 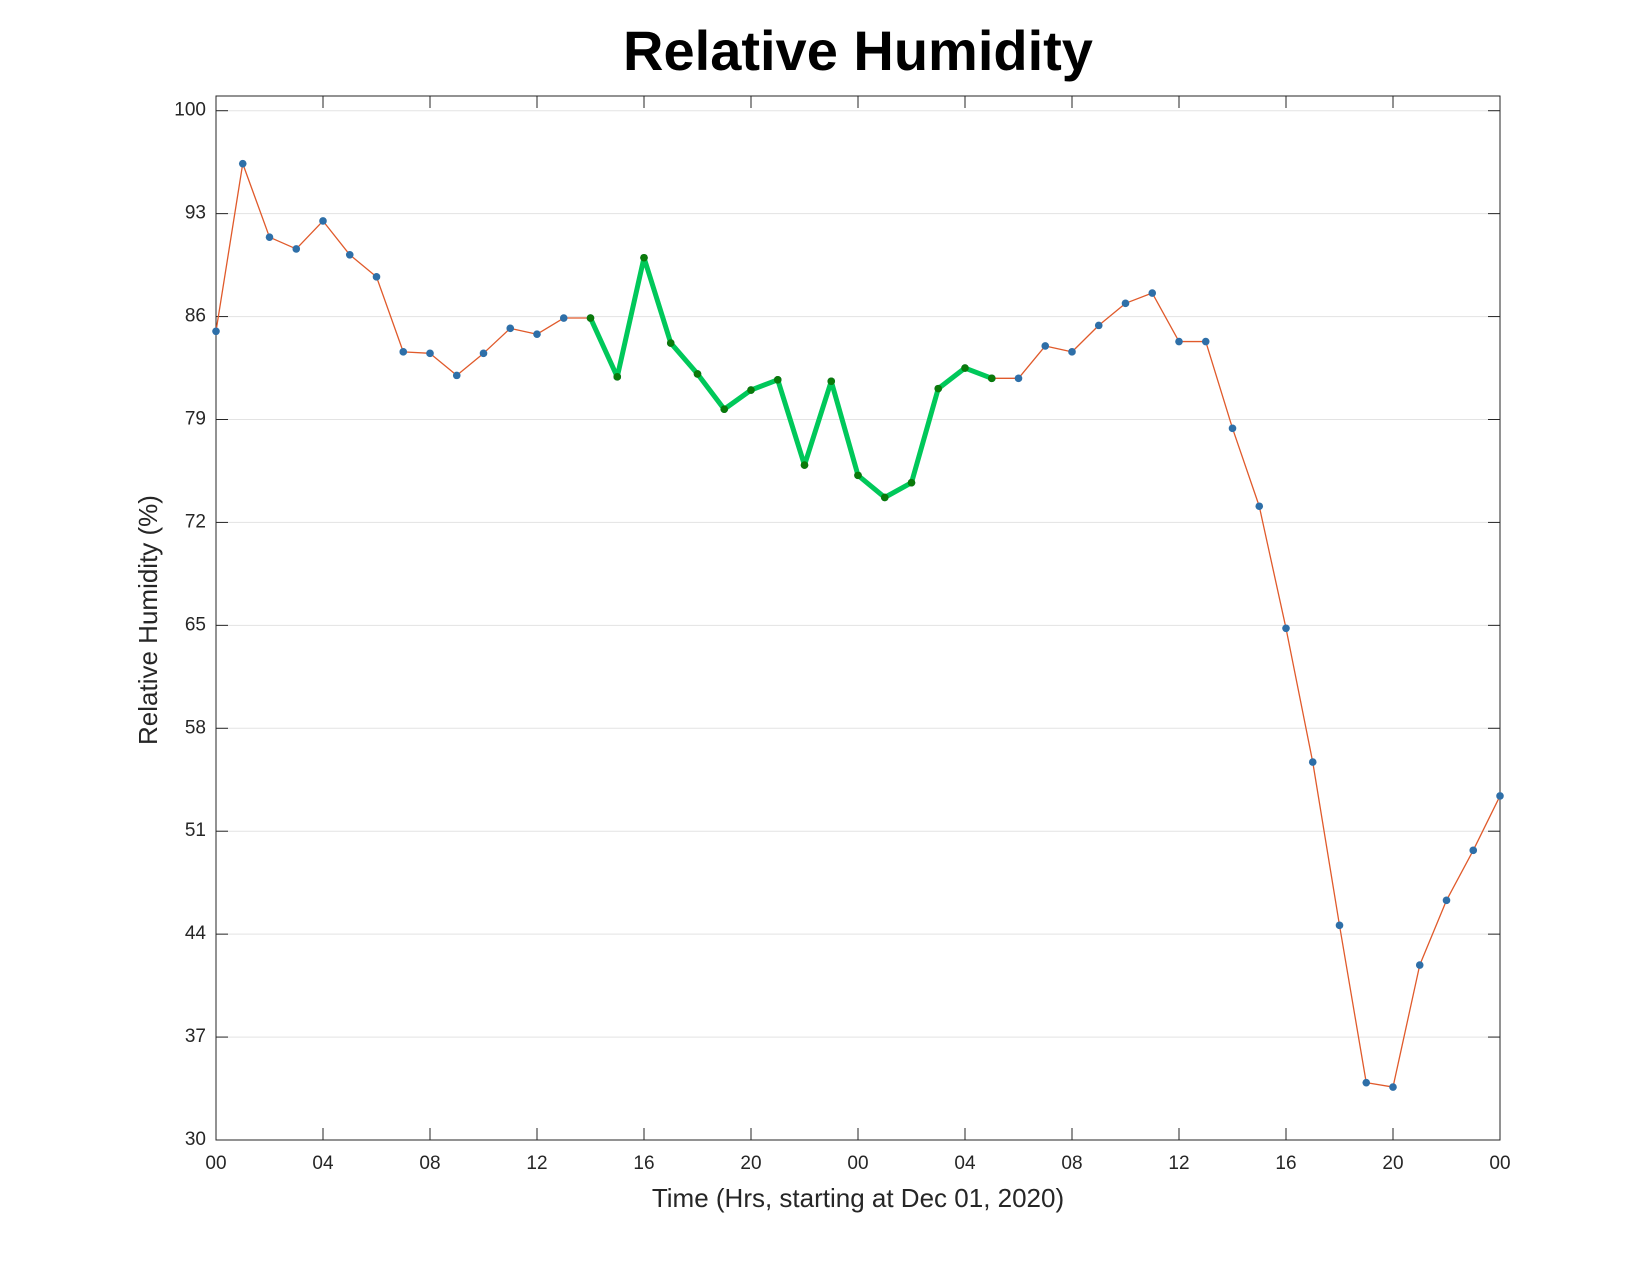 I want to click on y-tick-label: 79, so click(x=195, y=419).